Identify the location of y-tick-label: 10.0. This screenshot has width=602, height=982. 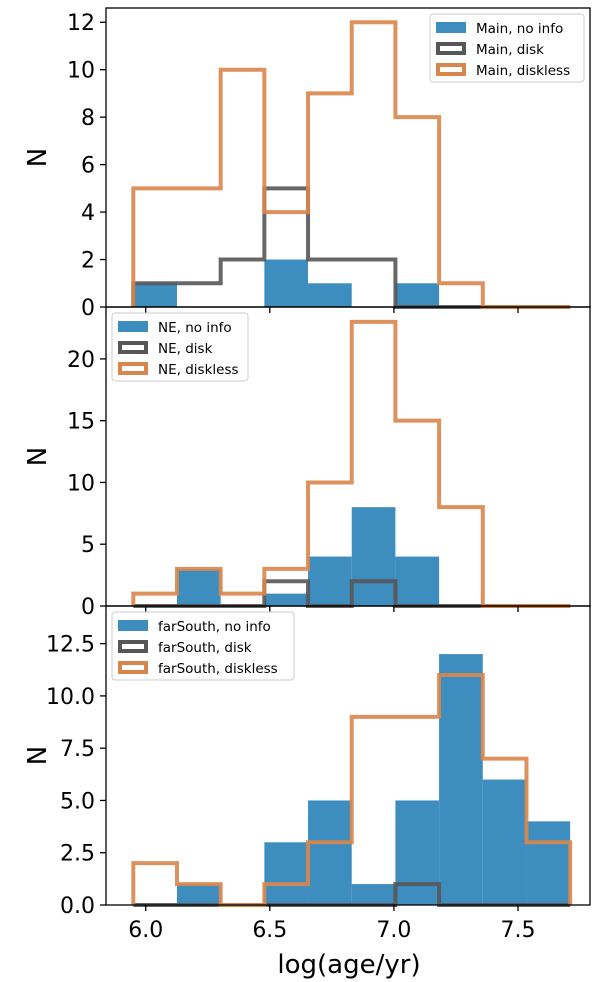
(70, 697).